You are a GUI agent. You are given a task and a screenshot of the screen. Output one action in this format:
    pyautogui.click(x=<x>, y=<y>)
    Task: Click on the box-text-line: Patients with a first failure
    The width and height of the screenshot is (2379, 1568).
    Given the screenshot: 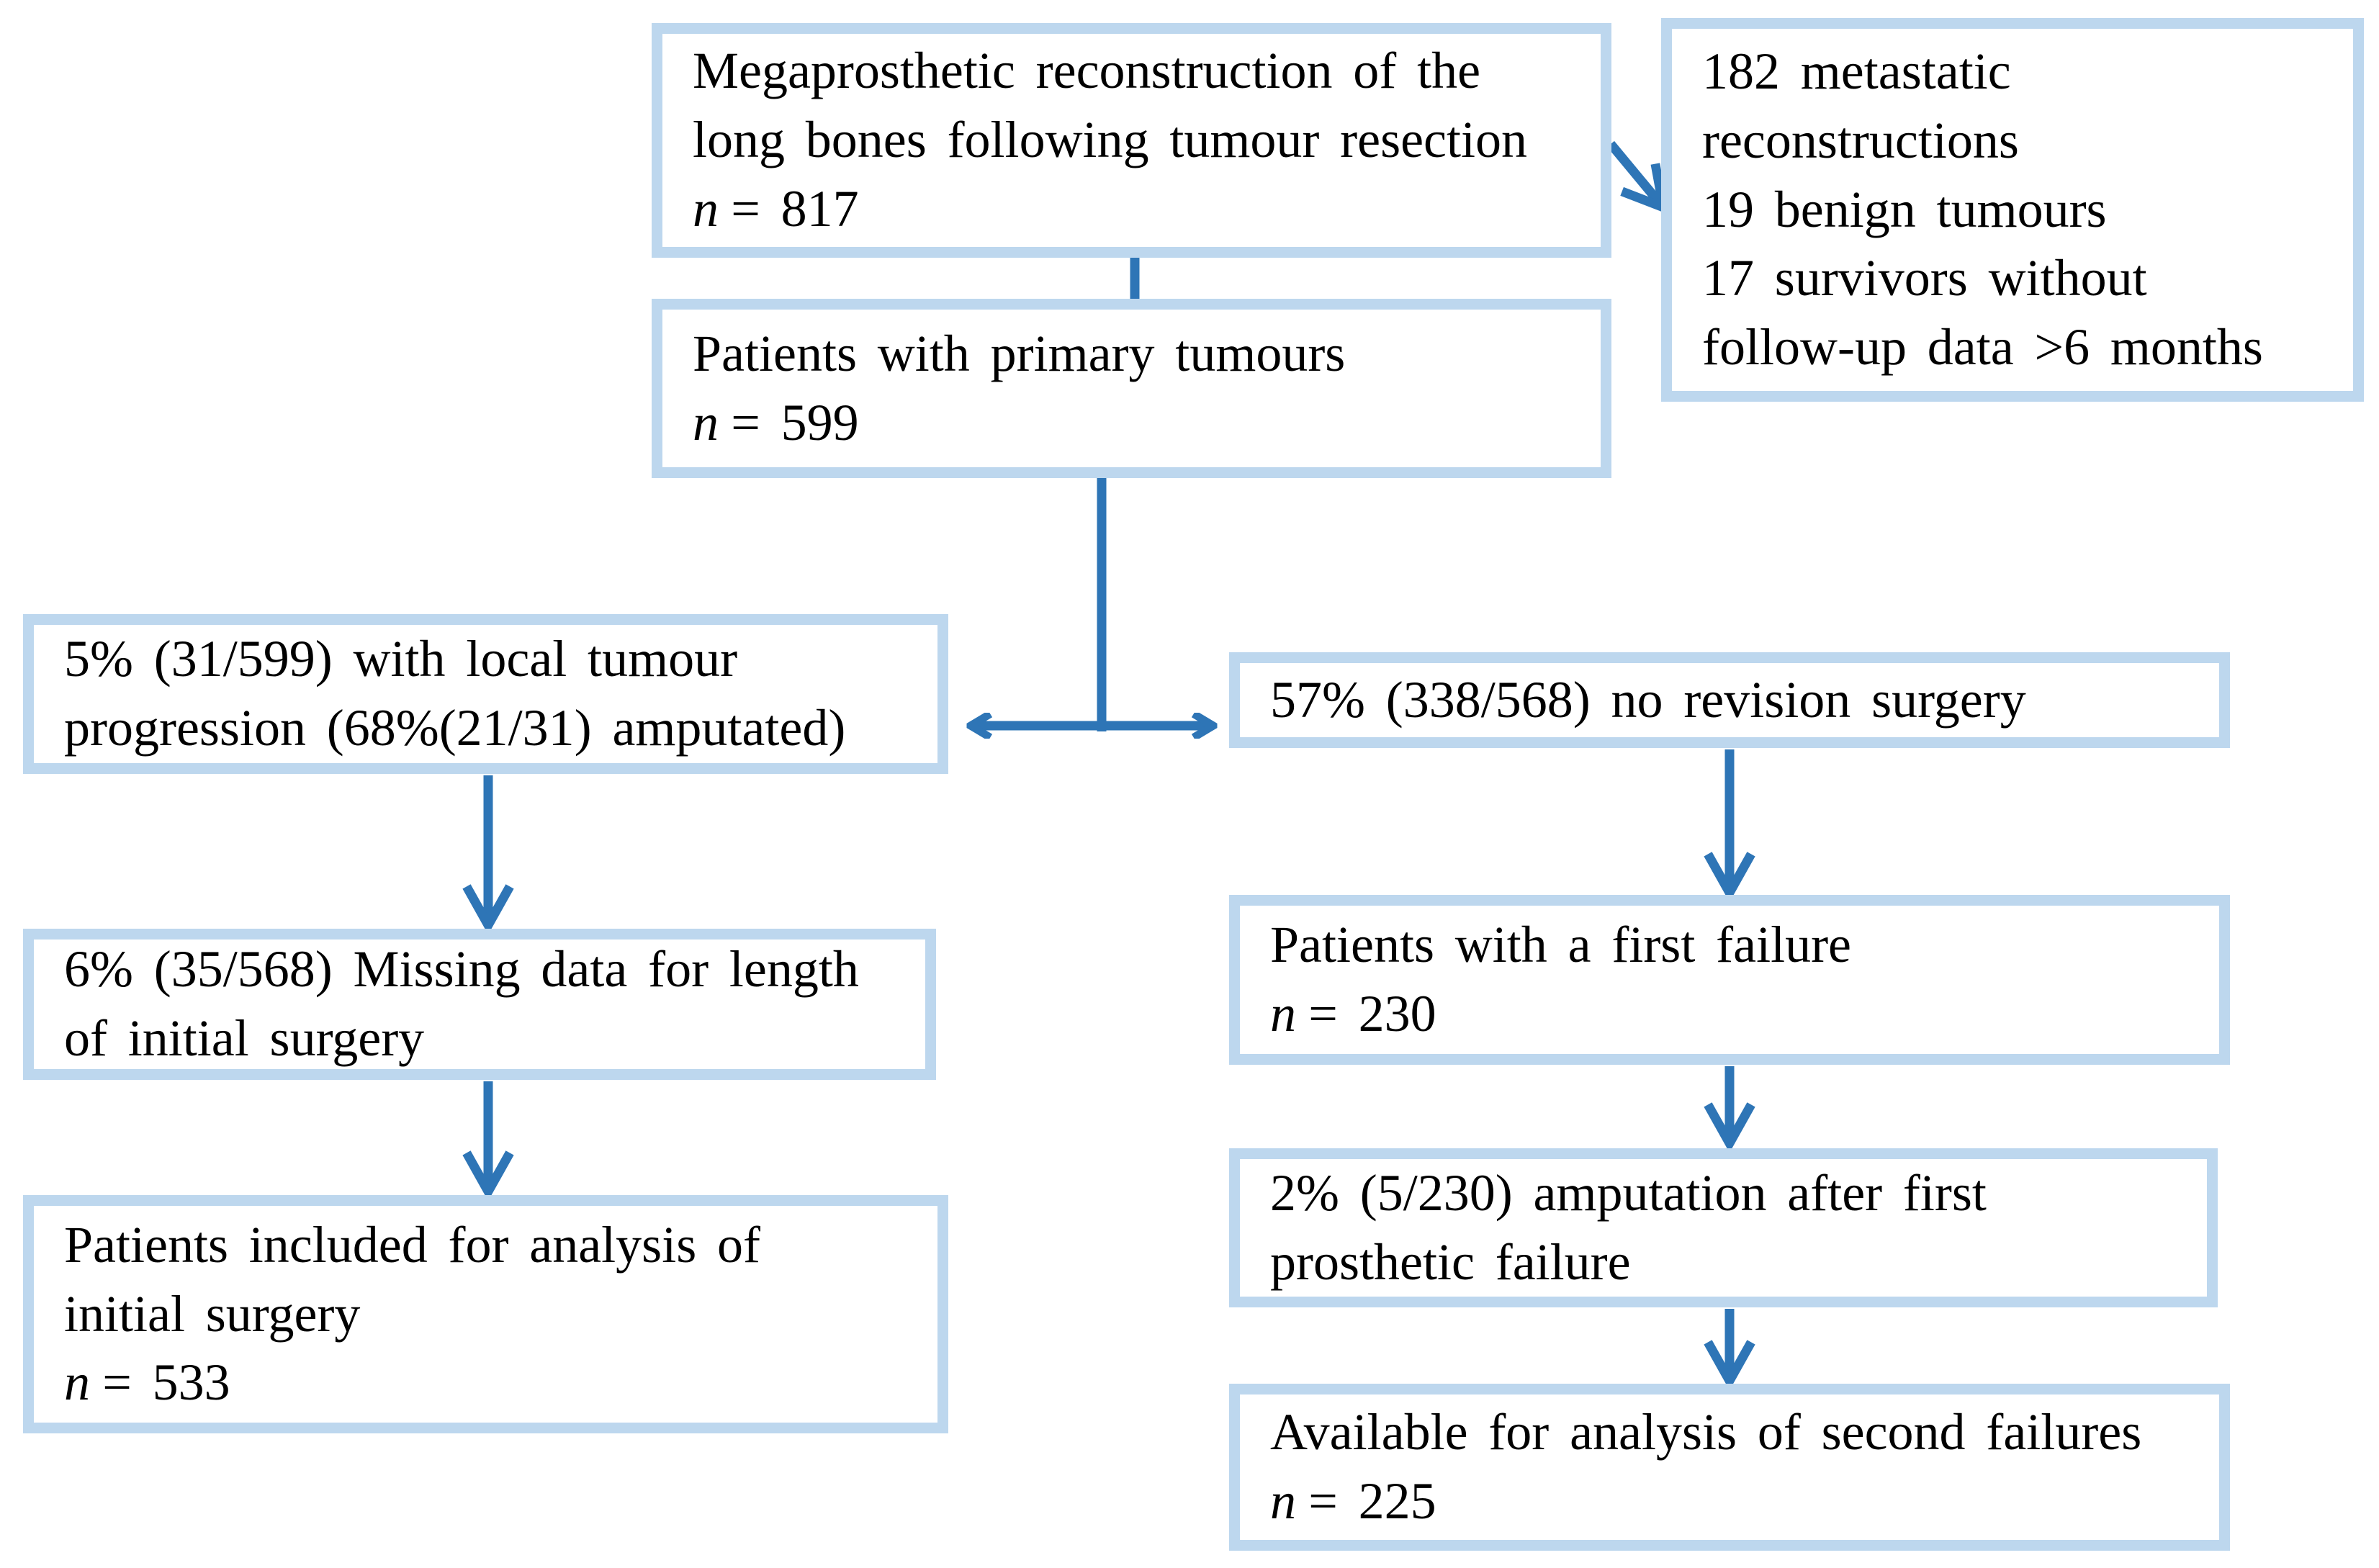 What is the action you would take?
    pyautogui.click(x=1561, y=945)
    